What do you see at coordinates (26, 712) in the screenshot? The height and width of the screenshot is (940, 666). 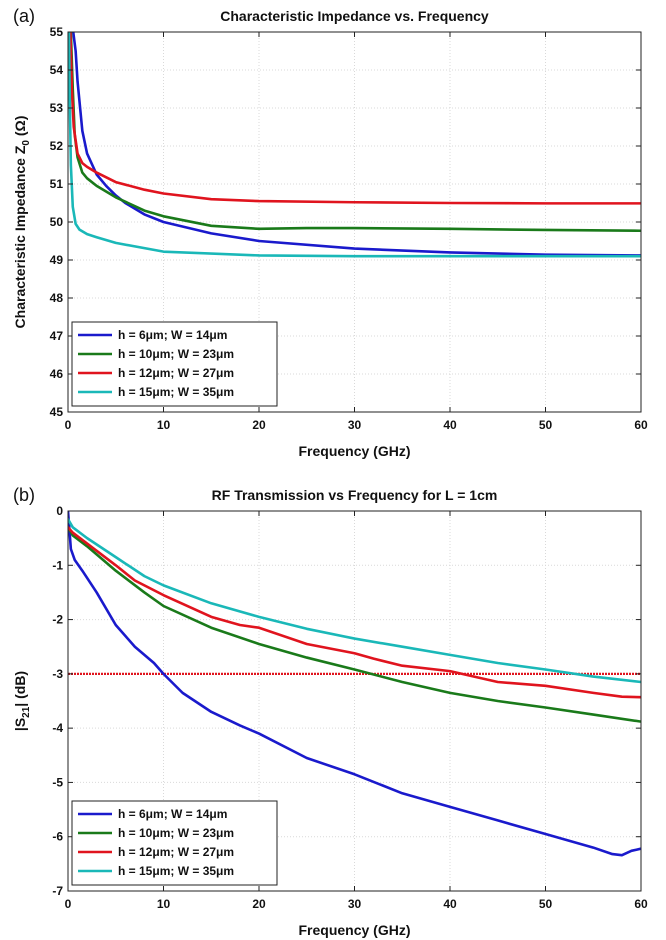 I see `y-axis-label-sub: 21` at bounding box center [26, 712].